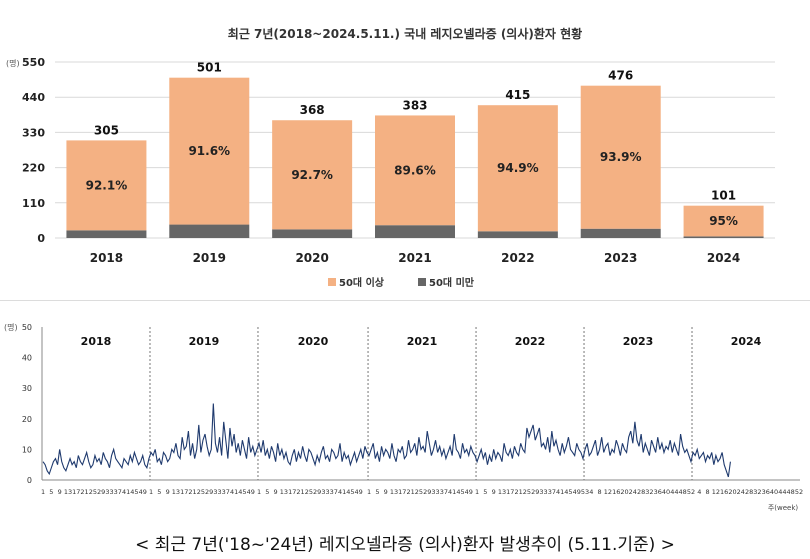 This screenshot has width=810, height=559. I want to click on bar-total-label: 101, so click(723, 196).